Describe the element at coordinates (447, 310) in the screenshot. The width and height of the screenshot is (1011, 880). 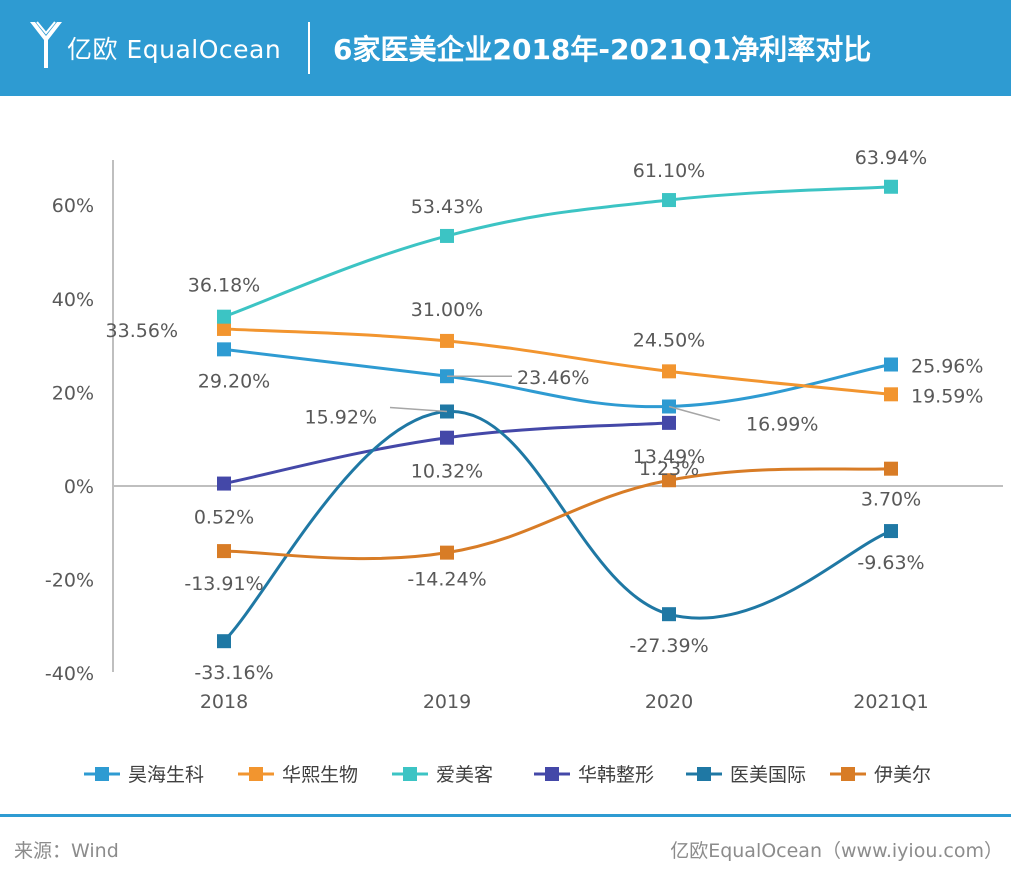
I see `data-label: 31.00%` at that location.